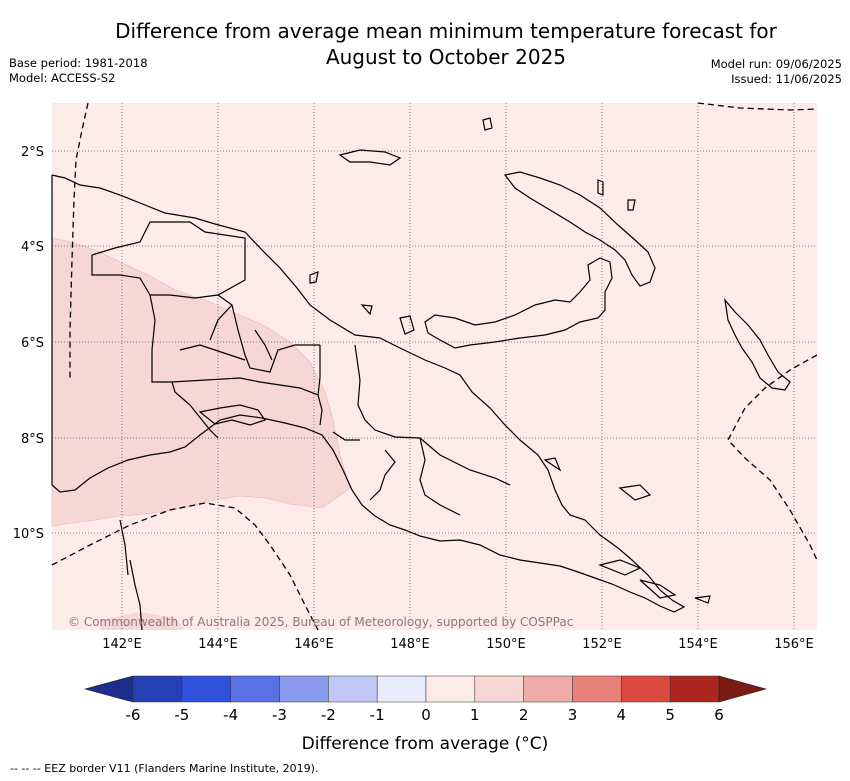 The image size is (850, 781). I want to click on base-period: Base period: 1981-2018, so click(78, 63).